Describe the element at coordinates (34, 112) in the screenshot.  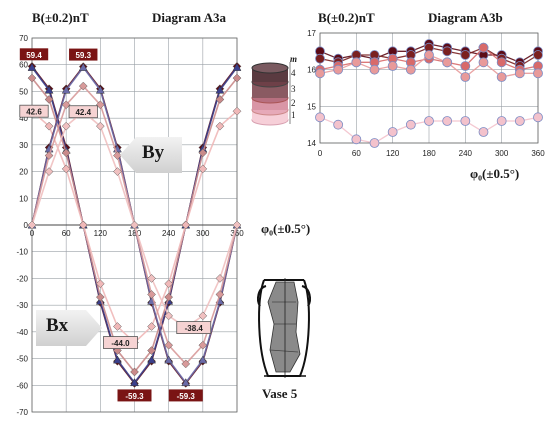
I see `data-label: 42.6` at that location.